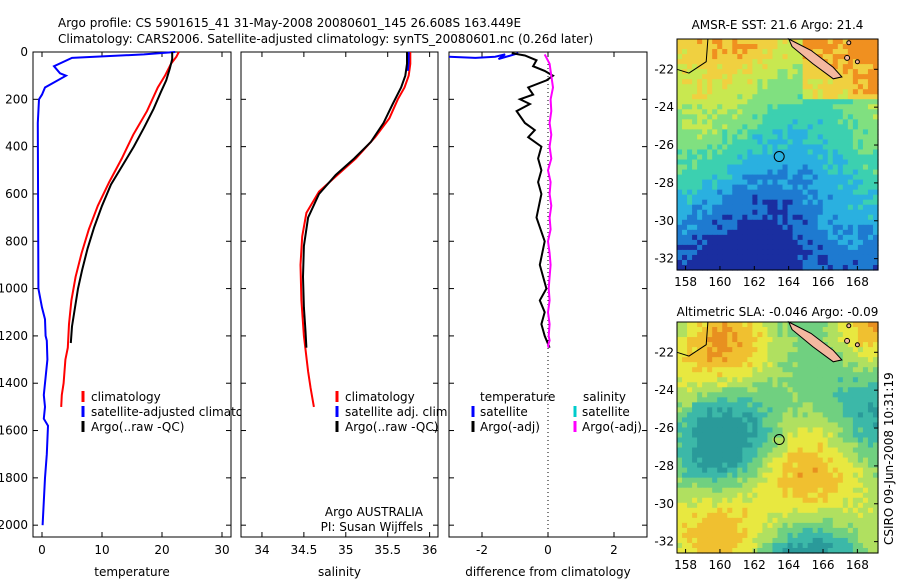  What do you see at coordinates (131, 572) in the screenshot?
I see `x-axis-label: temperature` at bounding box center [131, 572].